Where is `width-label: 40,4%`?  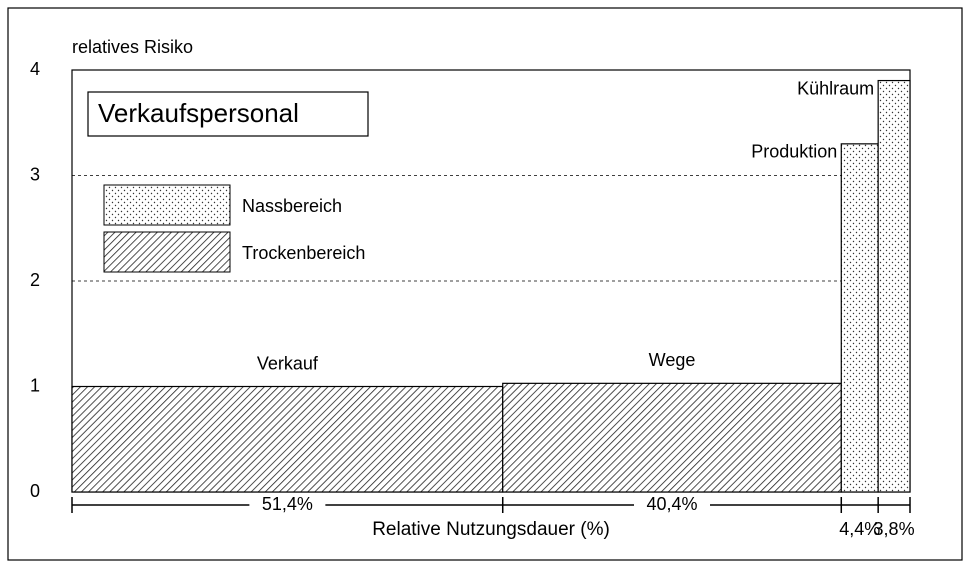
width-label: 40,4% is located at coordinates (671, 504).